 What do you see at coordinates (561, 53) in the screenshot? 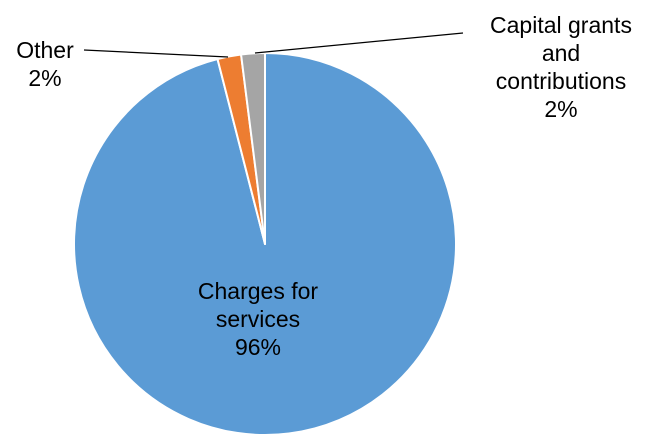
I see `slice-category-label: and` at bounding box center [561, 53].